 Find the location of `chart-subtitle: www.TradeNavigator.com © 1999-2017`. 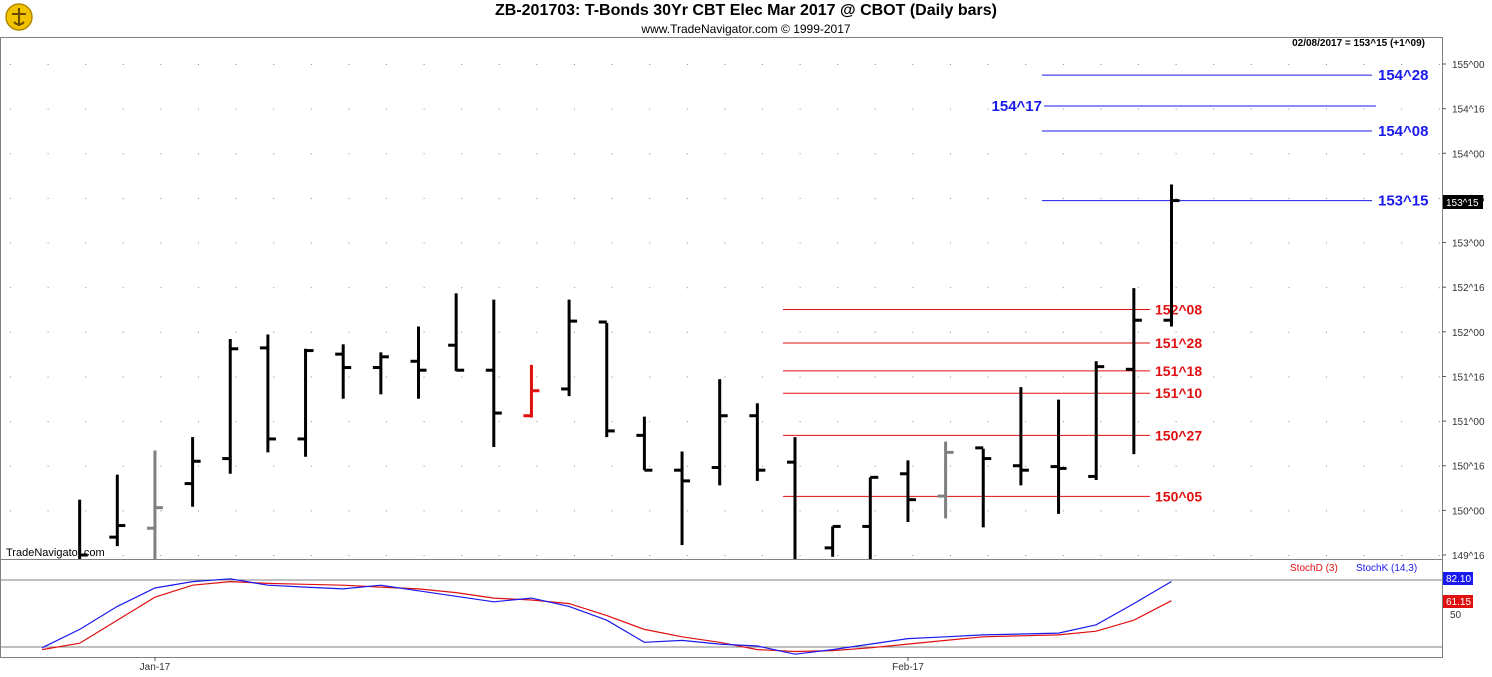

chart-subtitle: www.TradeNavigator.com © 1999-2017 is located at coordinates (746, 29).